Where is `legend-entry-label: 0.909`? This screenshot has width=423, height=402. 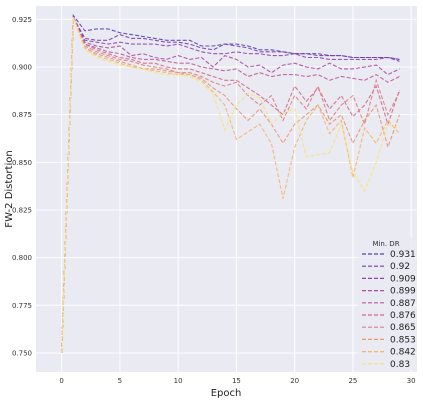
legend-entry-label: 0.909 is located at coordinates (403, 279).